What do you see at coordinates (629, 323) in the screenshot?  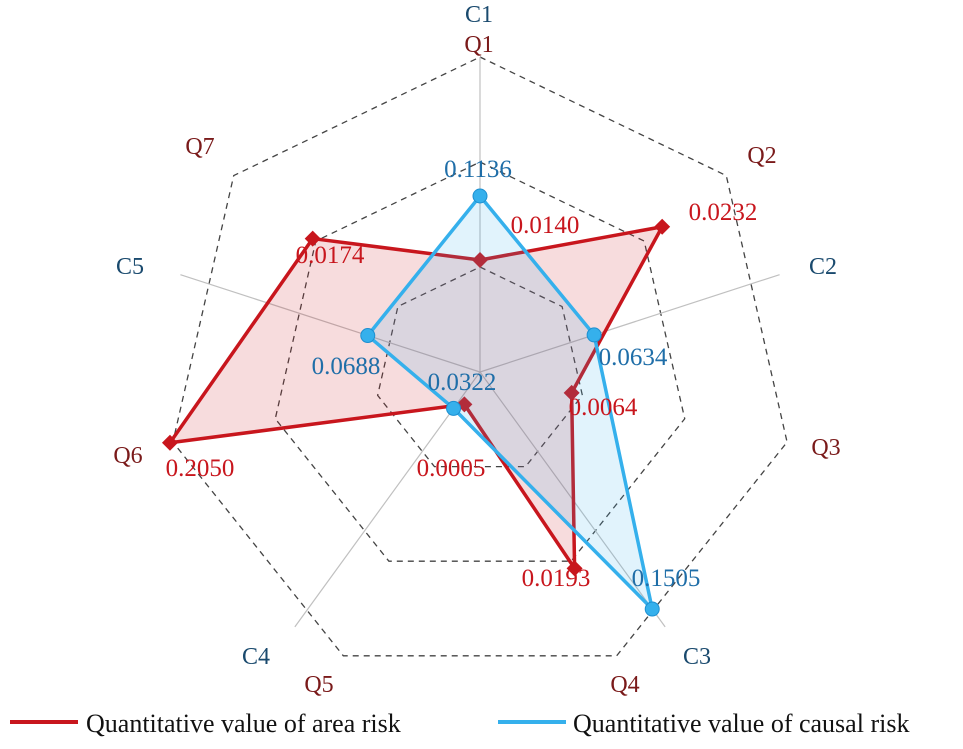 I see `spoke-c2` at bounding box center [629, 323].